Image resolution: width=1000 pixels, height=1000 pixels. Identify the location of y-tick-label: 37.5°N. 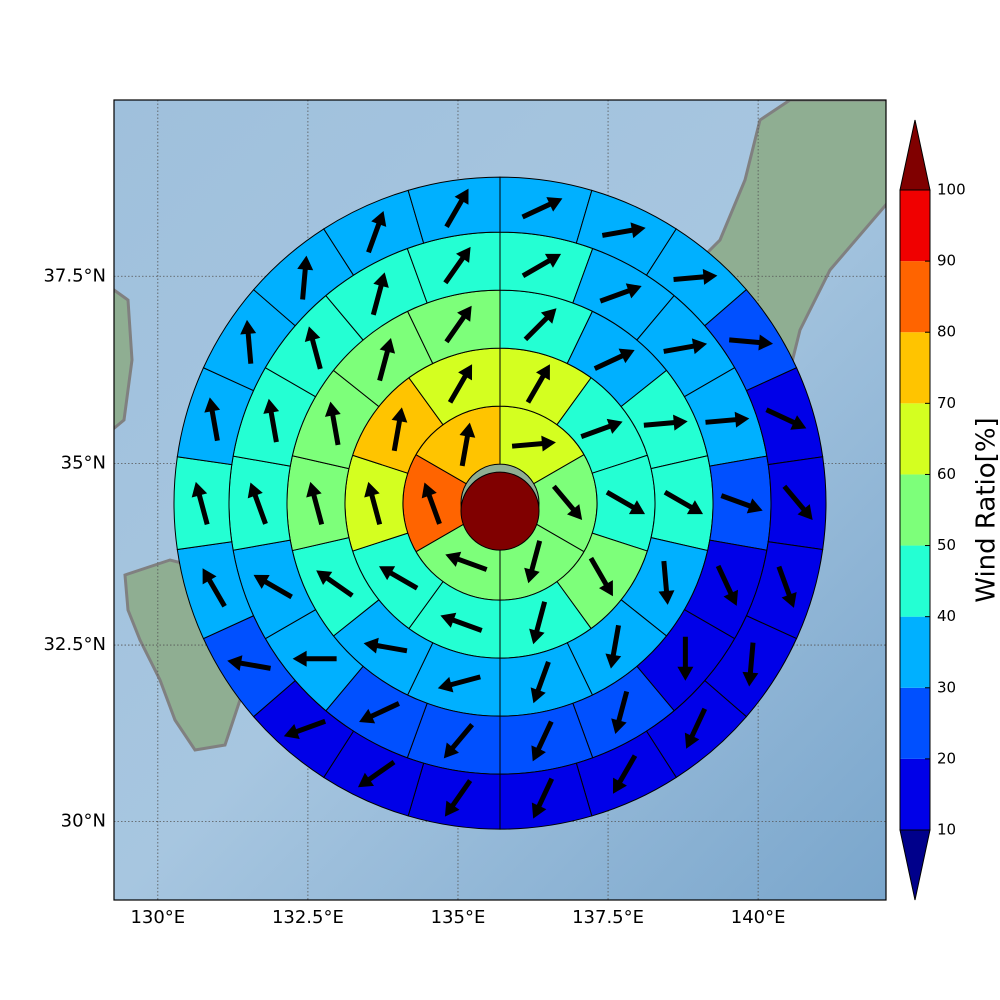
(74, 275).